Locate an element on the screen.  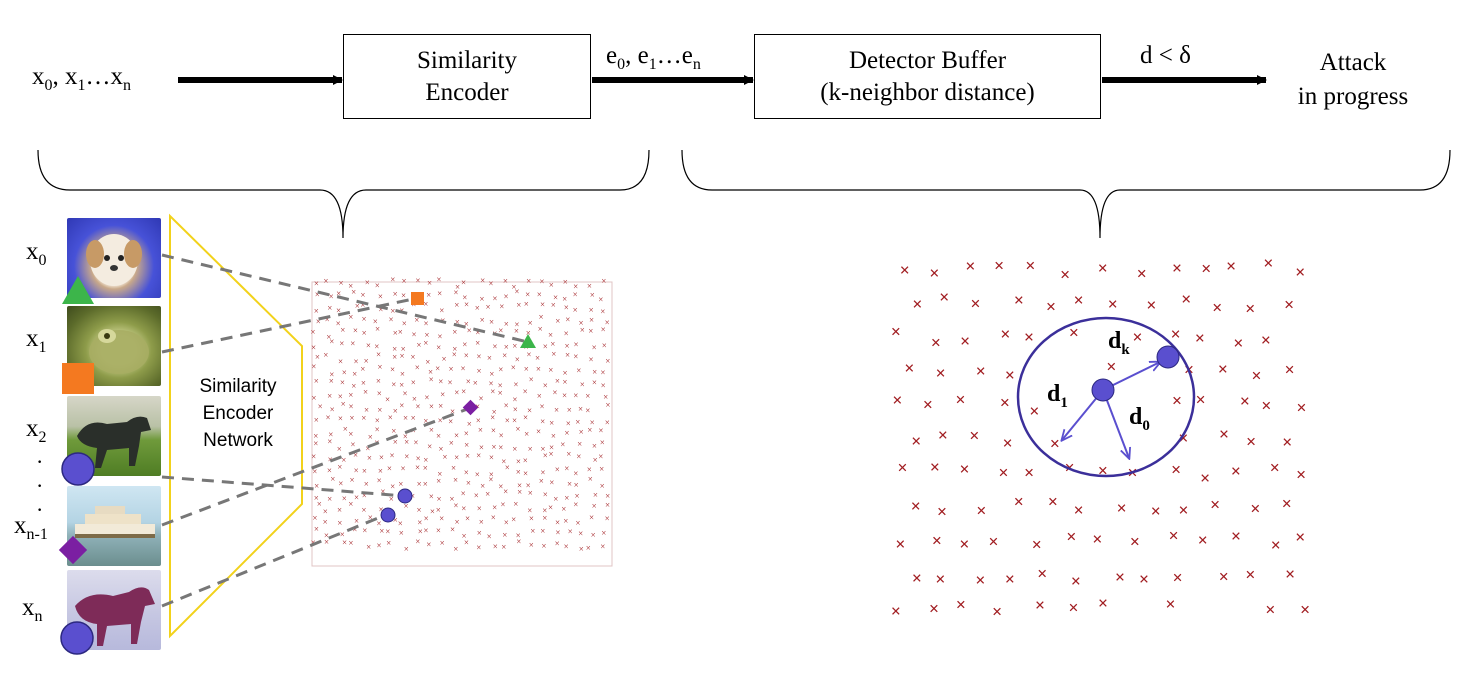
detector-line2: (k-neighbor distance) is located at coordinates (927, 92).